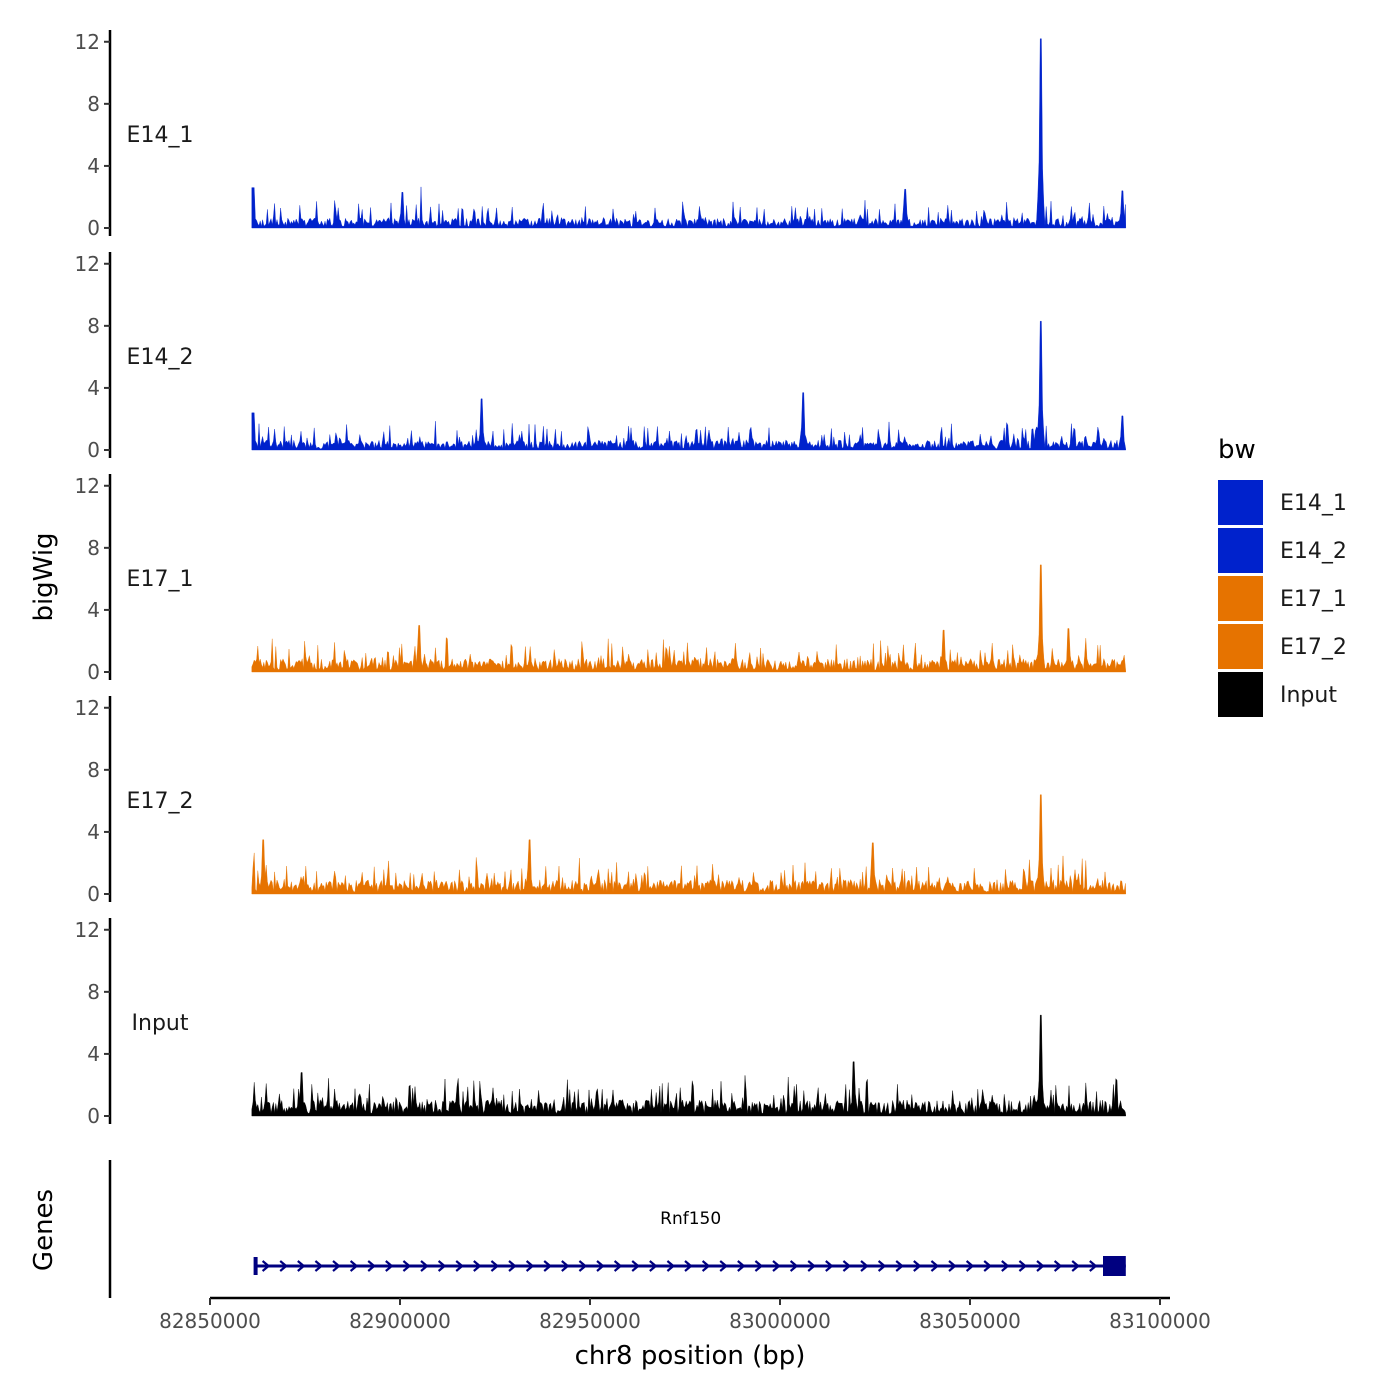 The width and height of the screenshot is (1400, 1400). Describe the element at coordinates (1240, 694) in the screenshot. I see `legend-key-Input` at that location.